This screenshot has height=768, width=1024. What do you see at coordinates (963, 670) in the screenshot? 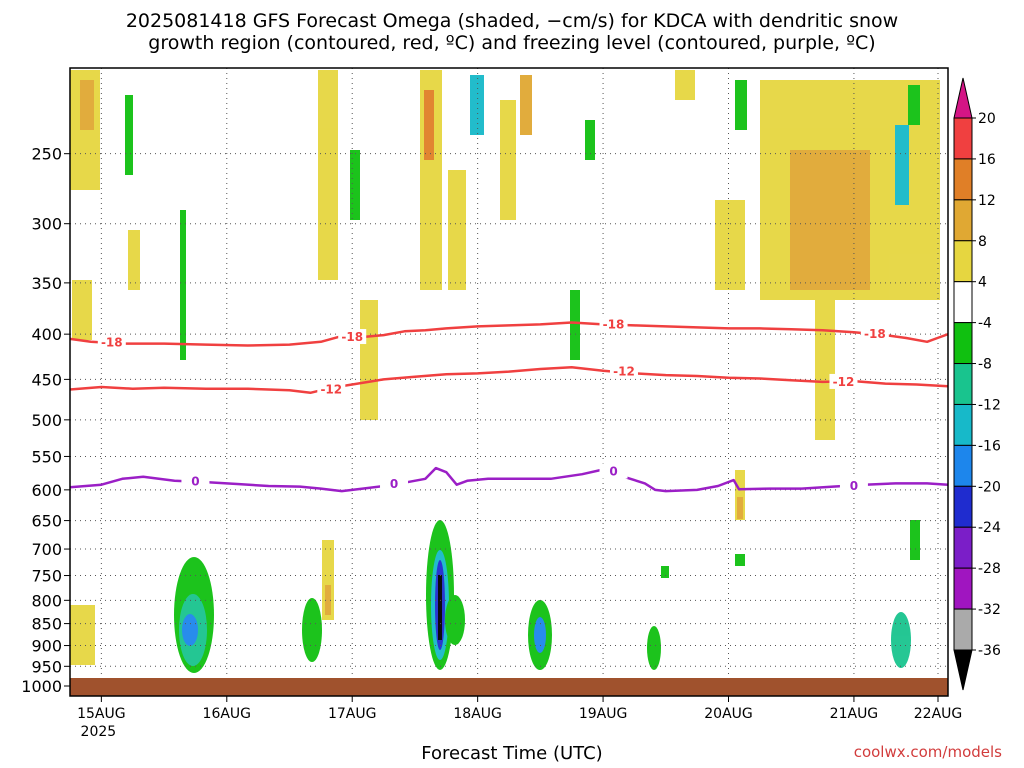
I see `colorbar-bottom-arrow` at bounding box center [963, 670].